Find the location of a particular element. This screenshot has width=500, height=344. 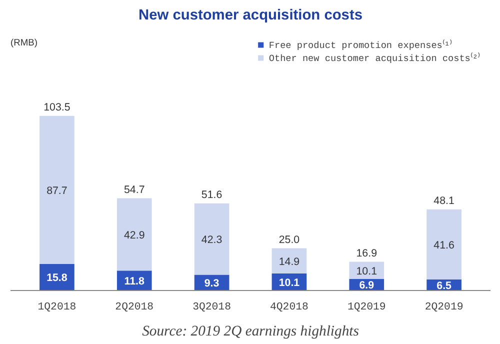

total-label: 16.9 is located at coordinates (367, 254).